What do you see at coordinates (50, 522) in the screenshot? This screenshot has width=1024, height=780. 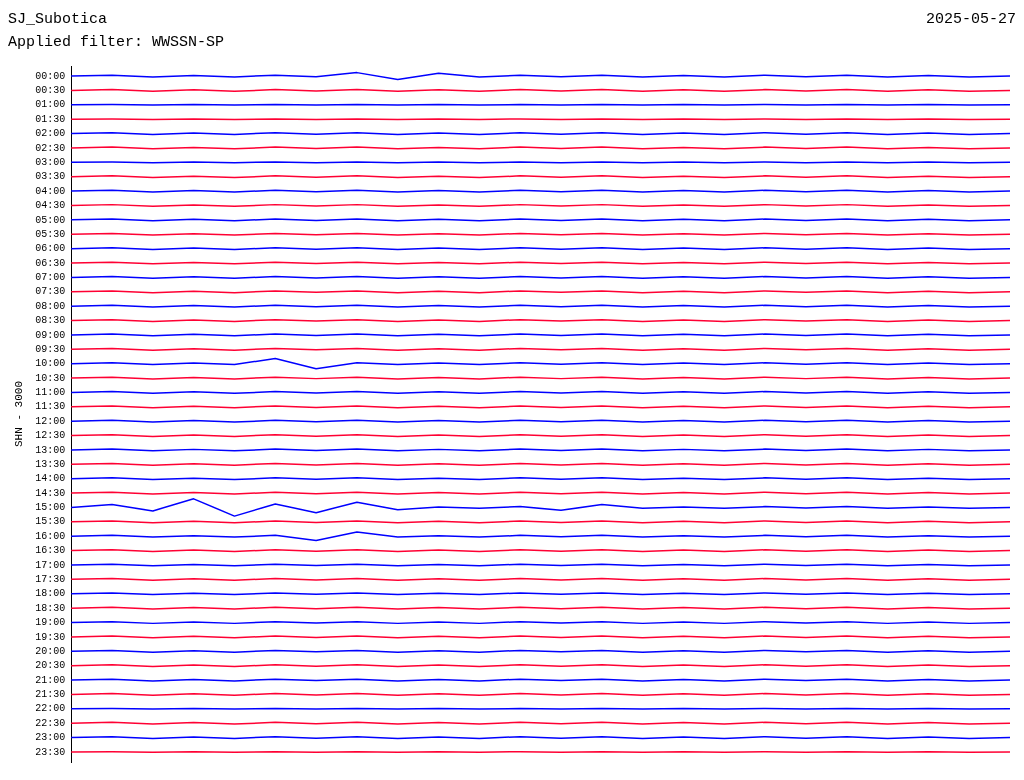 I see `y-tick-label: 15:30` at bounding box center [50, 522].